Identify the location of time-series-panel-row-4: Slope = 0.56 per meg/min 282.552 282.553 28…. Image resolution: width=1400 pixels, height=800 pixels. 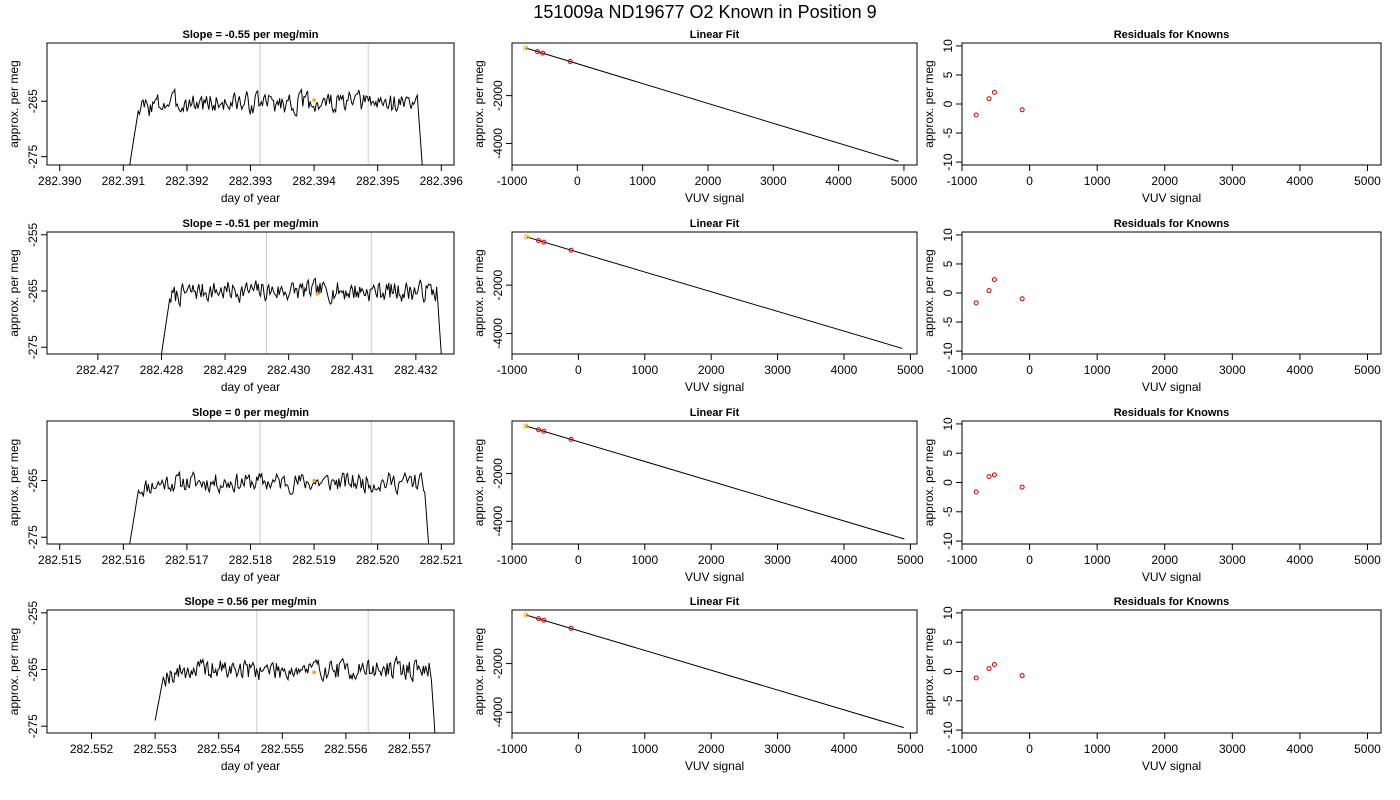
(231, 684).